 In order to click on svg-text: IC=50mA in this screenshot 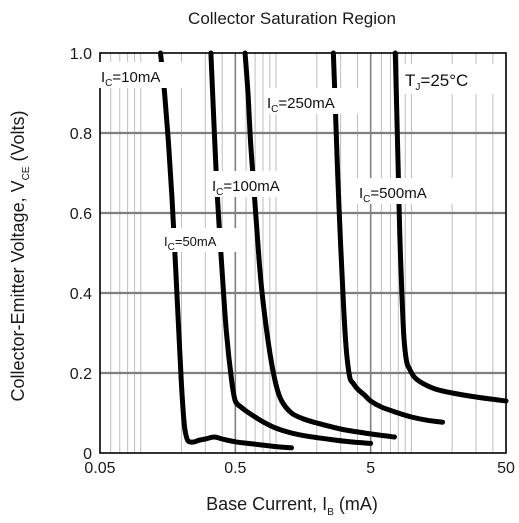, I will do `click(190, 243)`.